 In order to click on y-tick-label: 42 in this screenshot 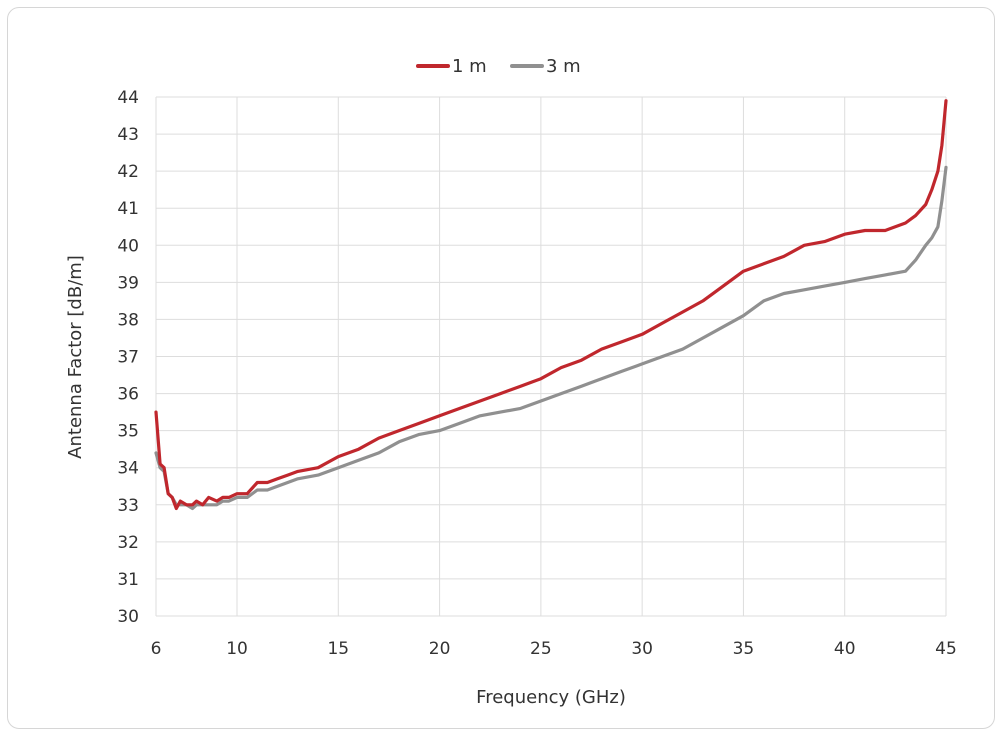, I will do `click(128, 172)`.